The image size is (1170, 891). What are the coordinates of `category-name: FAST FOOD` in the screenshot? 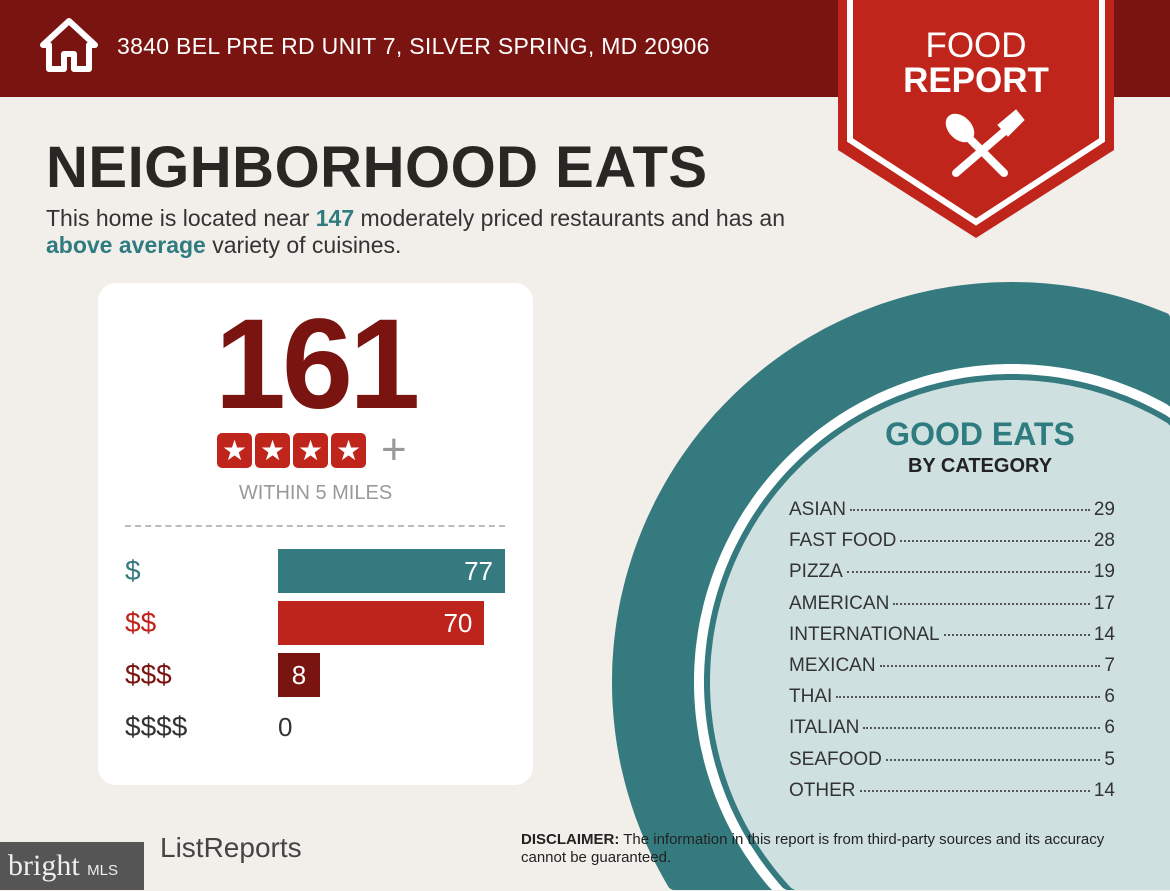 It's located at (843, 541).